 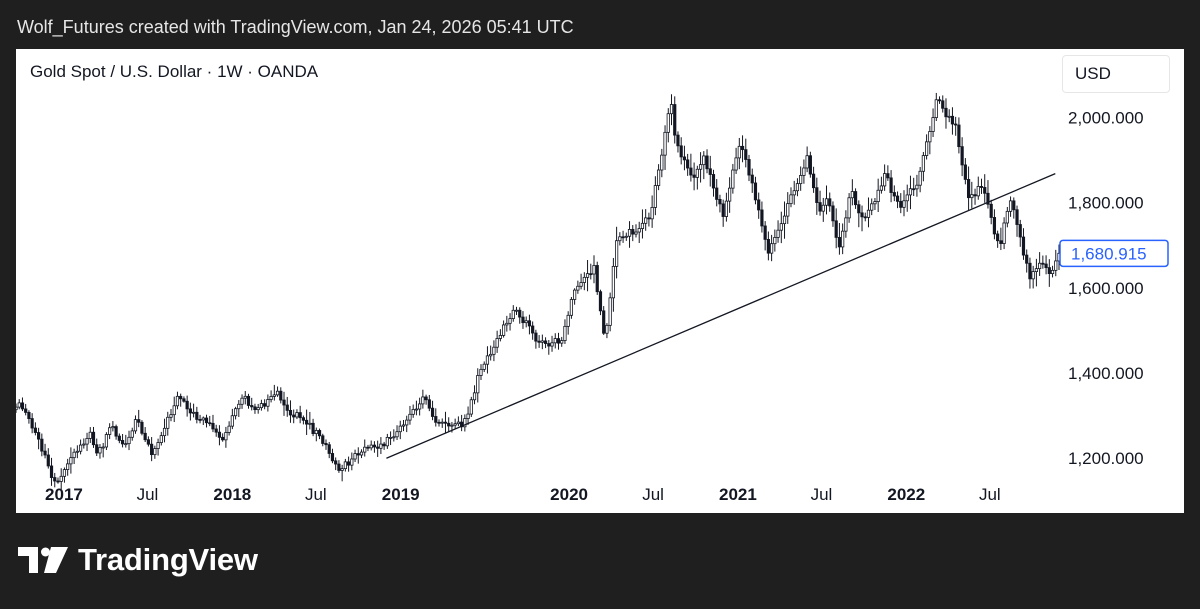 What do you see at coordinates (174, 71) in the screenshot?
I see `symbol-title: Gold Spot / U.S. Dollar · 1W · OANDA` at bounding box center [174, 71].